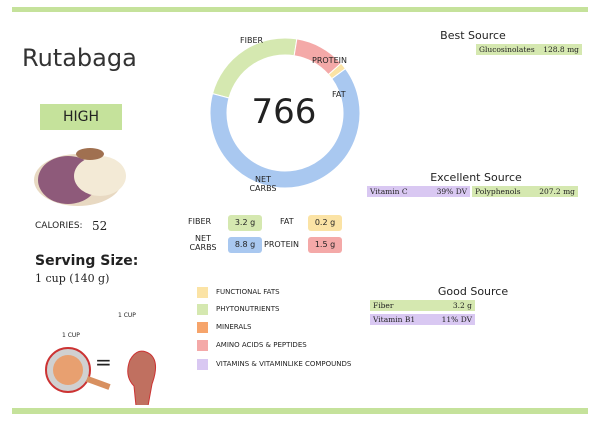  I want to click on source-amount: 128.8 mg, so click(561, 49).